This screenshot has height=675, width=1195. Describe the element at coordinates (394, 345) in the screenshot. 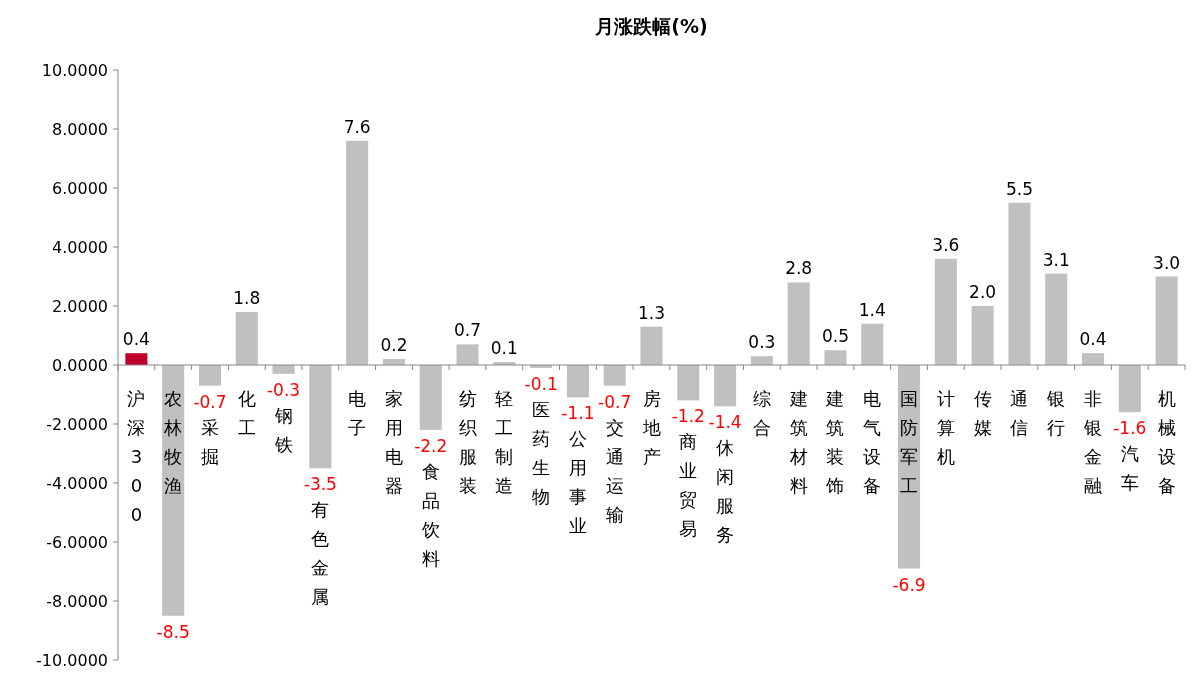

I see `data-label: 0.2` at that location.